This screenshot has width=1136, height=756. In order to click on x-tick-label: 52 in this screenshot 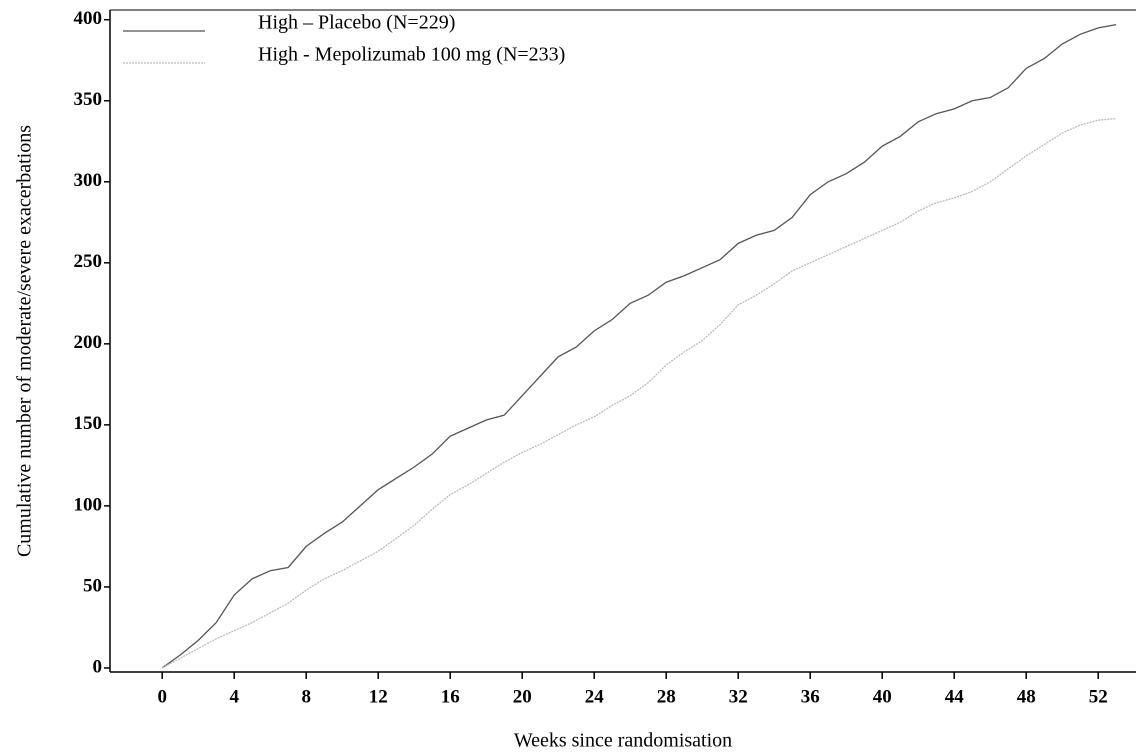, I will do `click(1098, 696)`.